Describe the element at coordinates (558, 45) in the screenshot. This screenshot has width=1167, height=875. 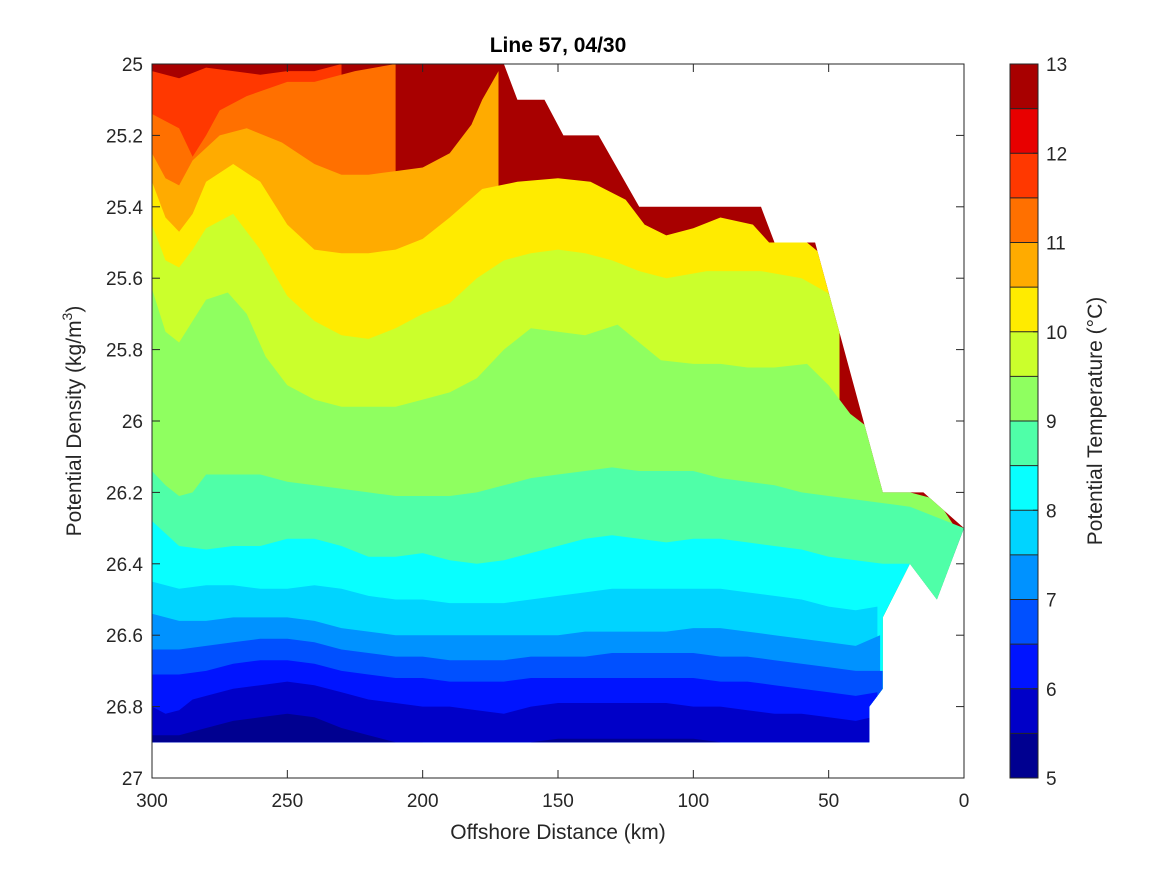
I see `chart-title: Line 57, 04/30` at that location.